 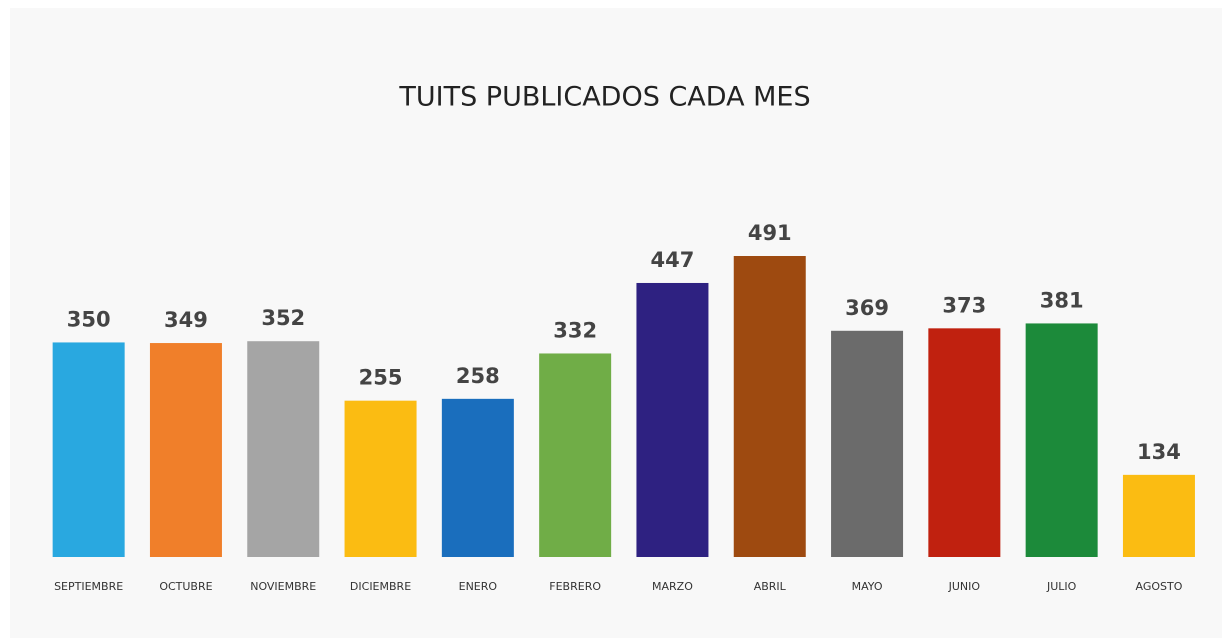 I want to click on value-label: 369, so click(x=867, y=308).